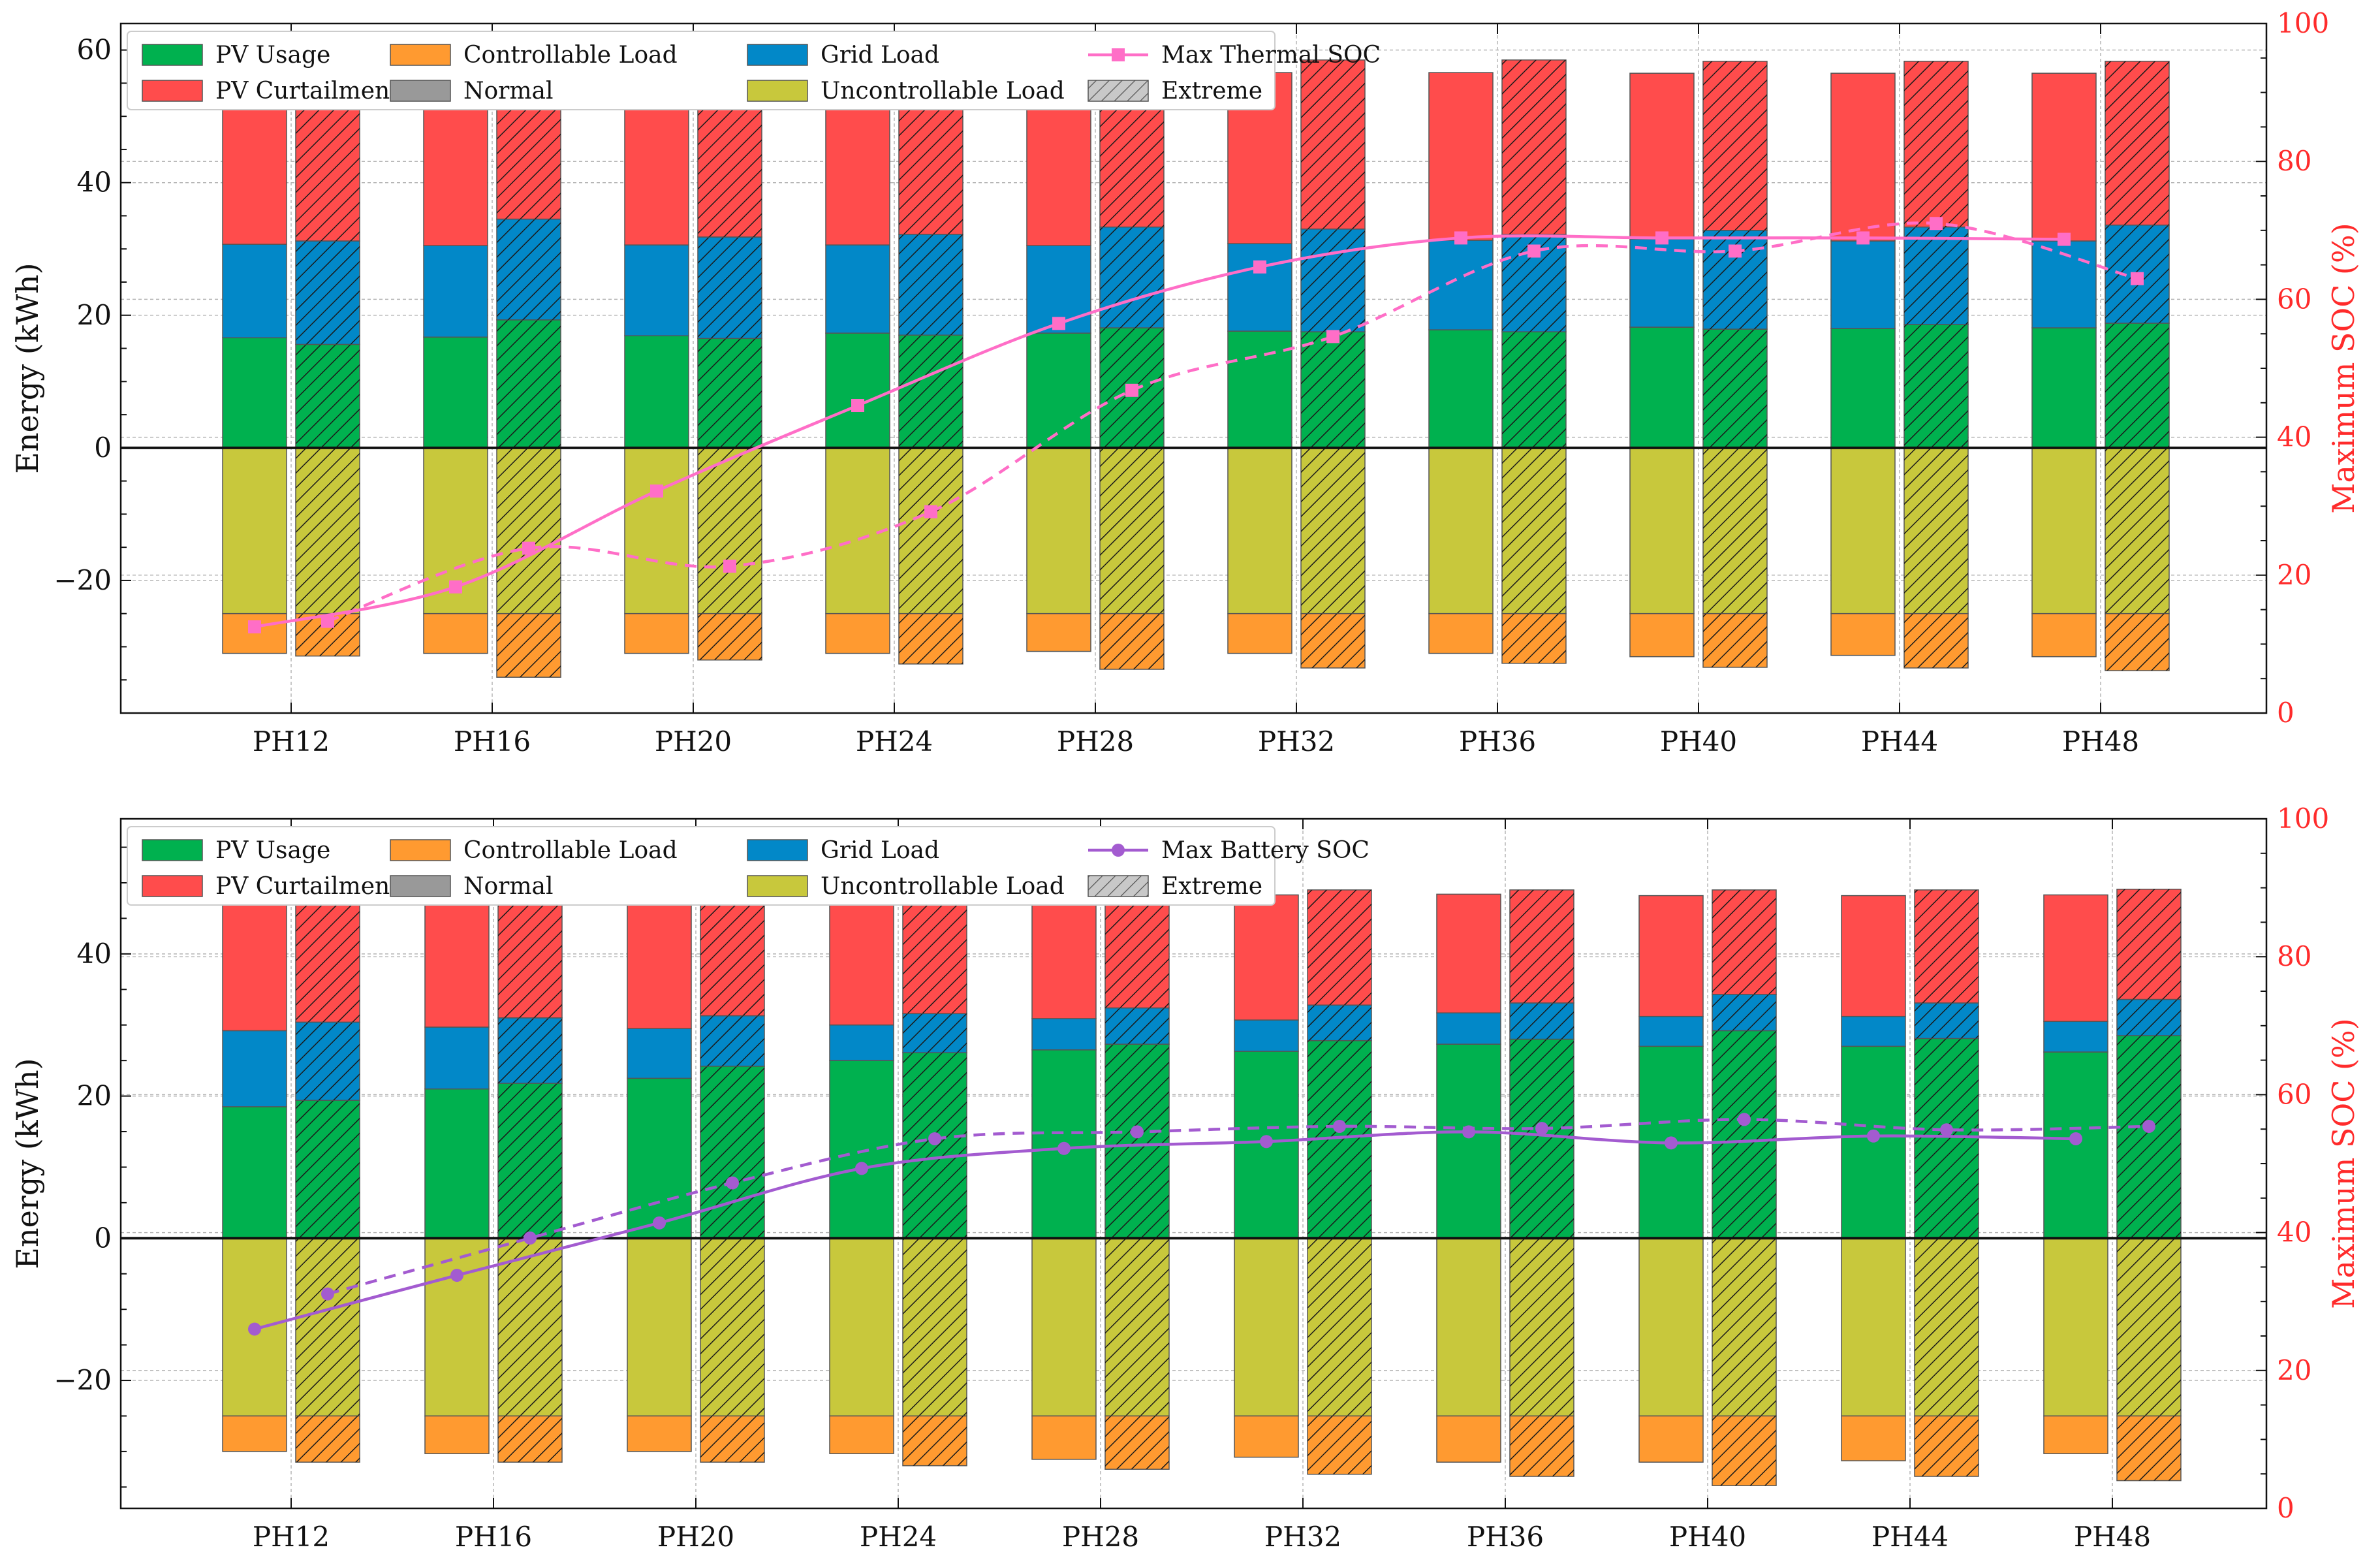  Describe the element at coordinates (1302, 1537) in the screenshot. I see `x-tick-label: PH32` at that location.